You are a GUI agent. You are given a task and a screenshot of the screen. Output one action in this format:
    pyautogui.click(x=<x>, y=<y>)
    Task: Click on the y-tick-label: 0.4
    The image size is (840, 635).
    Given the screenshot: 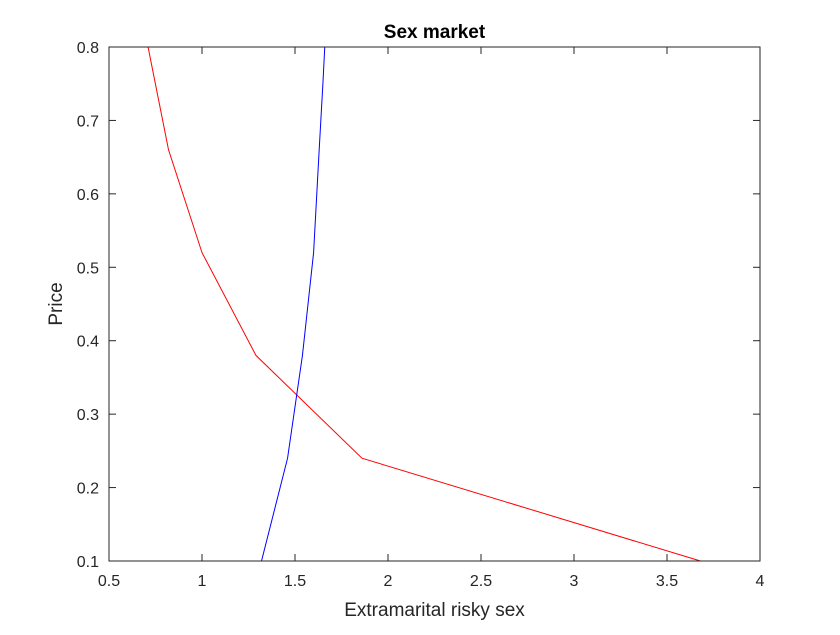 What is the action you would take?
    pyautogui.click(x=88, y=342)
    